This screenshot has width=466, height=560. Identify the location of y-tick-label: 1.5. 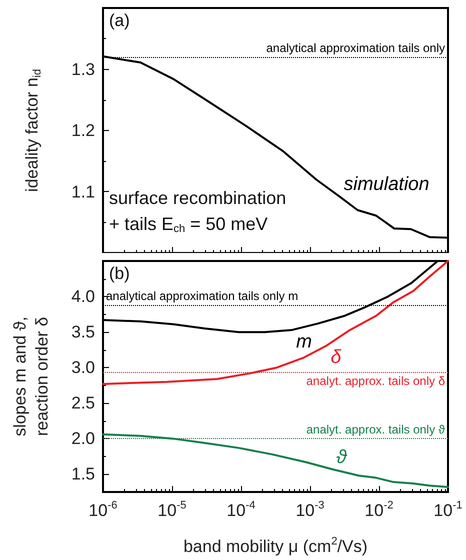
(83, 474).